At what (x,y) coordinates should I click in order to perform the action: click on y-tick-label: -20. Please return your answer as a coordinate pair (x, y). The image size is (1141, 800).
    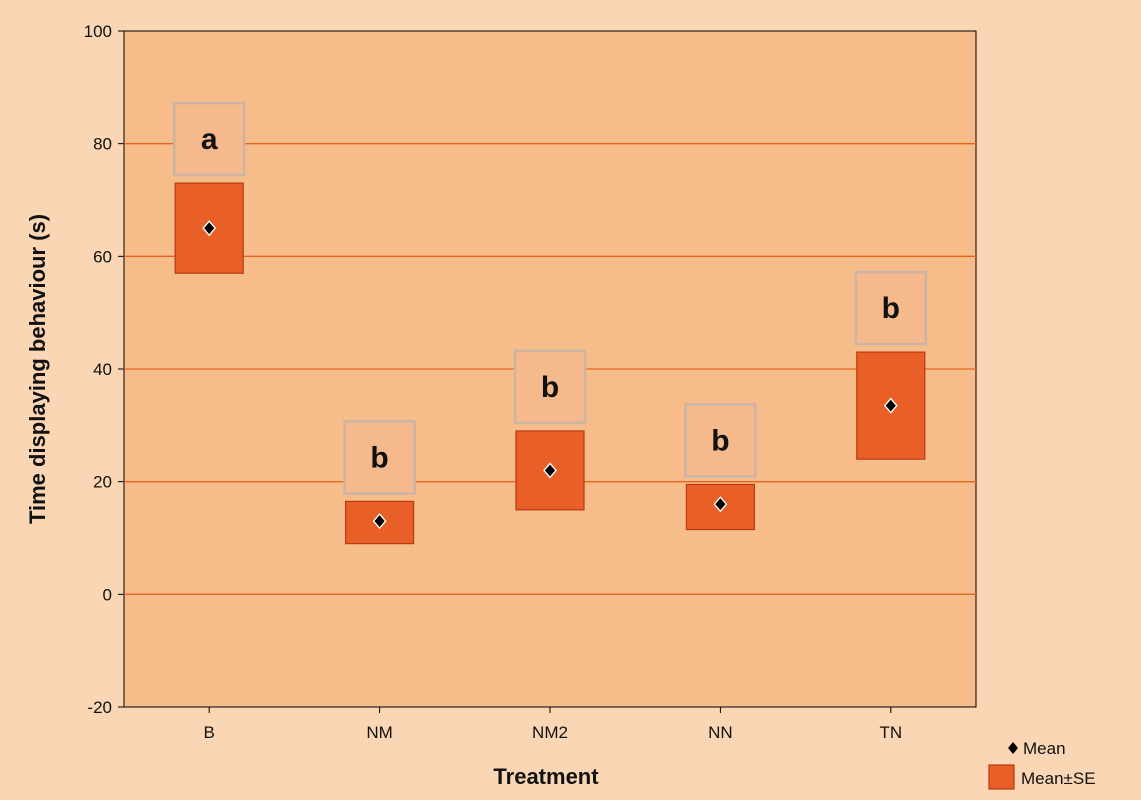
    Looking at the image, I should click on (99, 707).